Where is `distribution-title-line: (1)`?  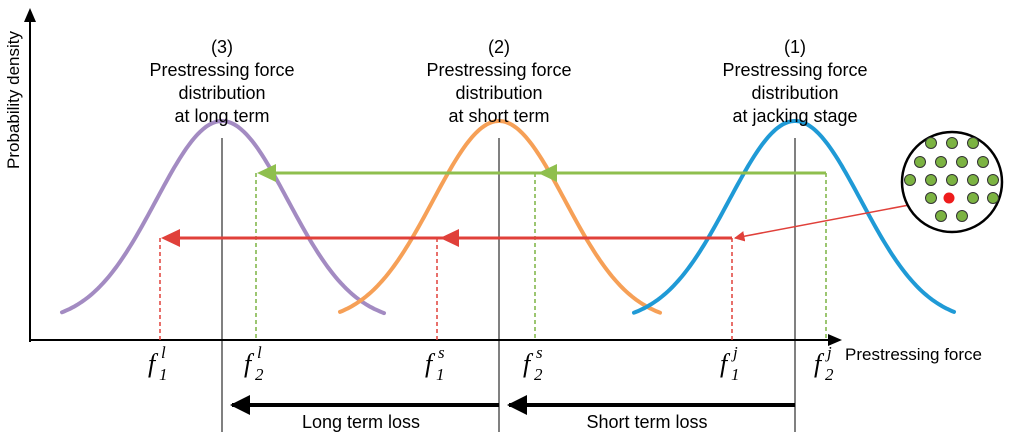
distribution-title-line: (1) is located at coordinates (795, 47).